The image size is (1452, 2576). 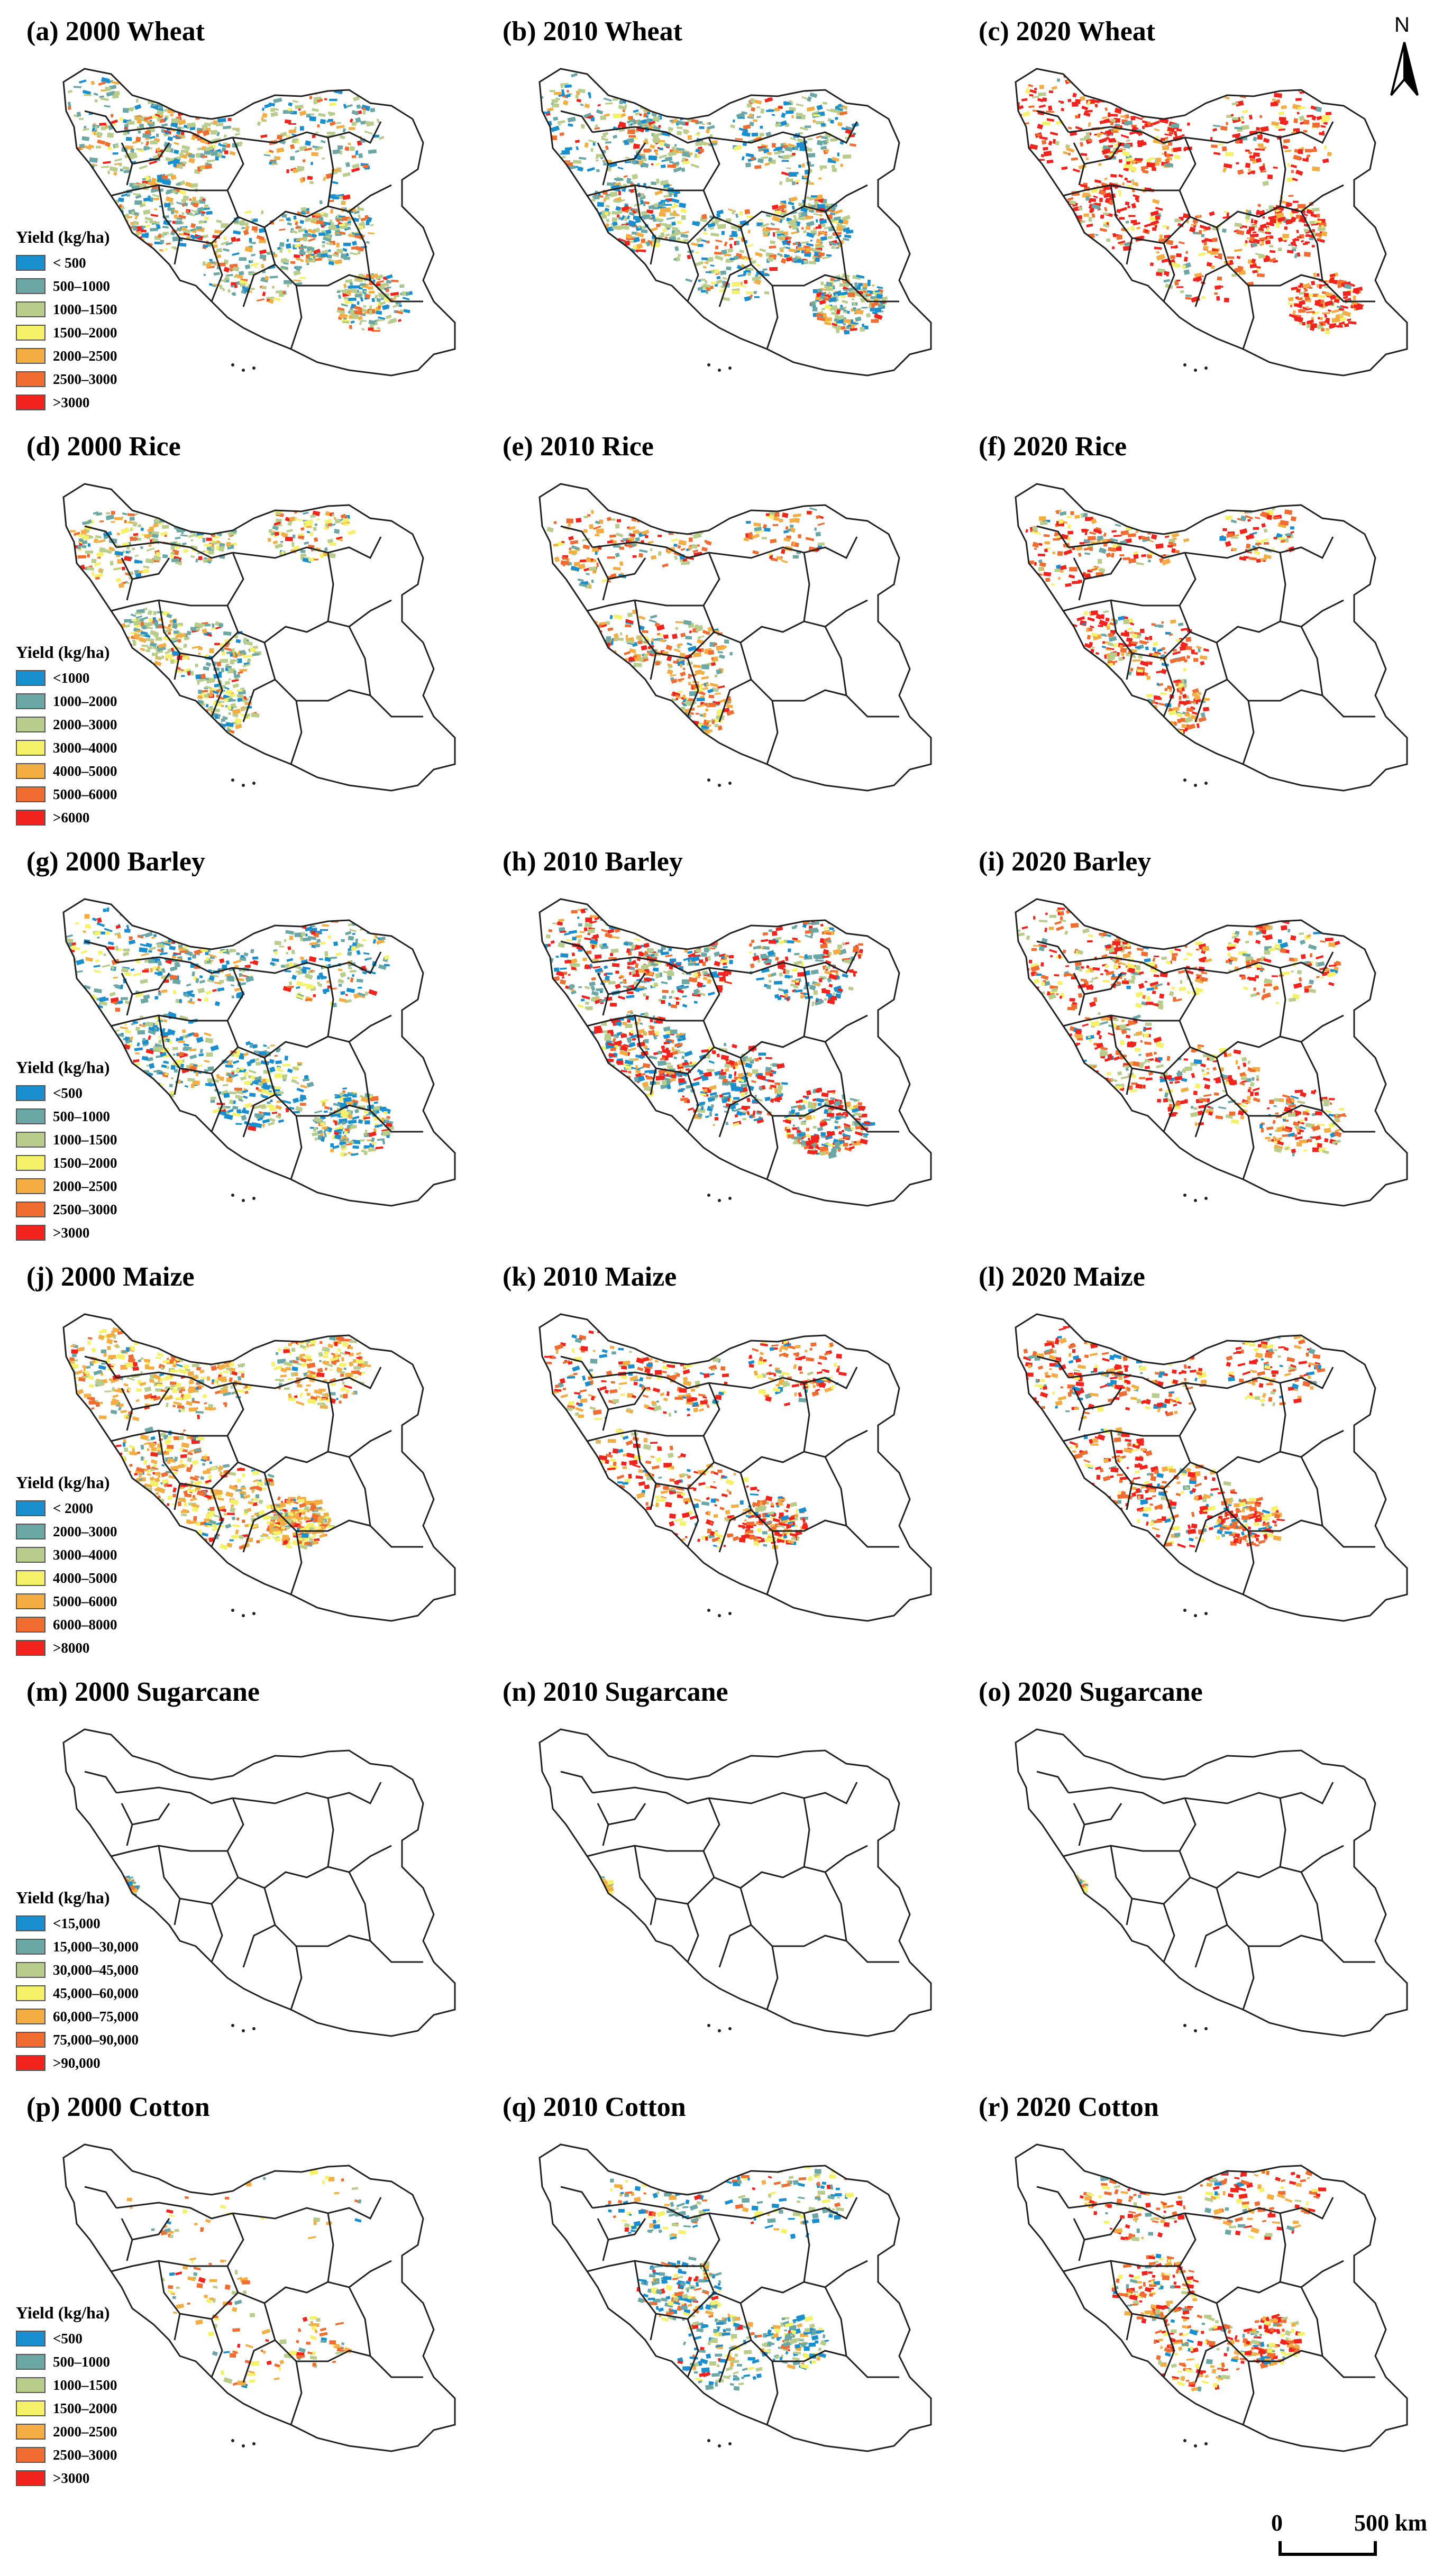 I want to click on map-panel-rice-2000: (d) 2000 Rice, so click(x=259, y=640).